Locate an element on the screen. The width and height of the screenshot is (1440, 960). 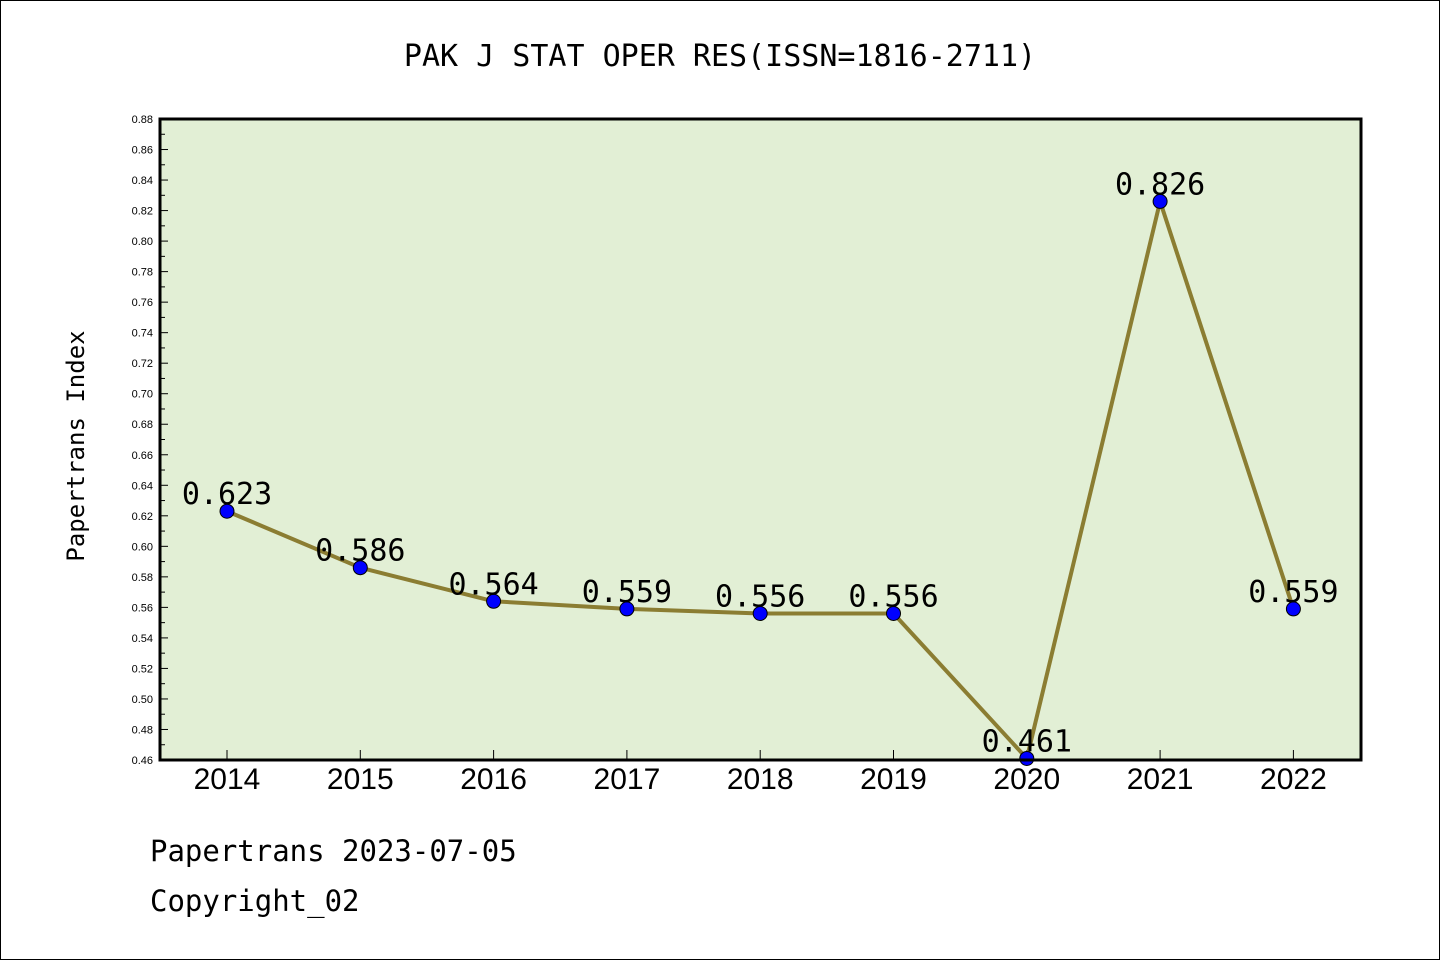
y-tick-label: 0.58 is located at coordinates (142, 578).